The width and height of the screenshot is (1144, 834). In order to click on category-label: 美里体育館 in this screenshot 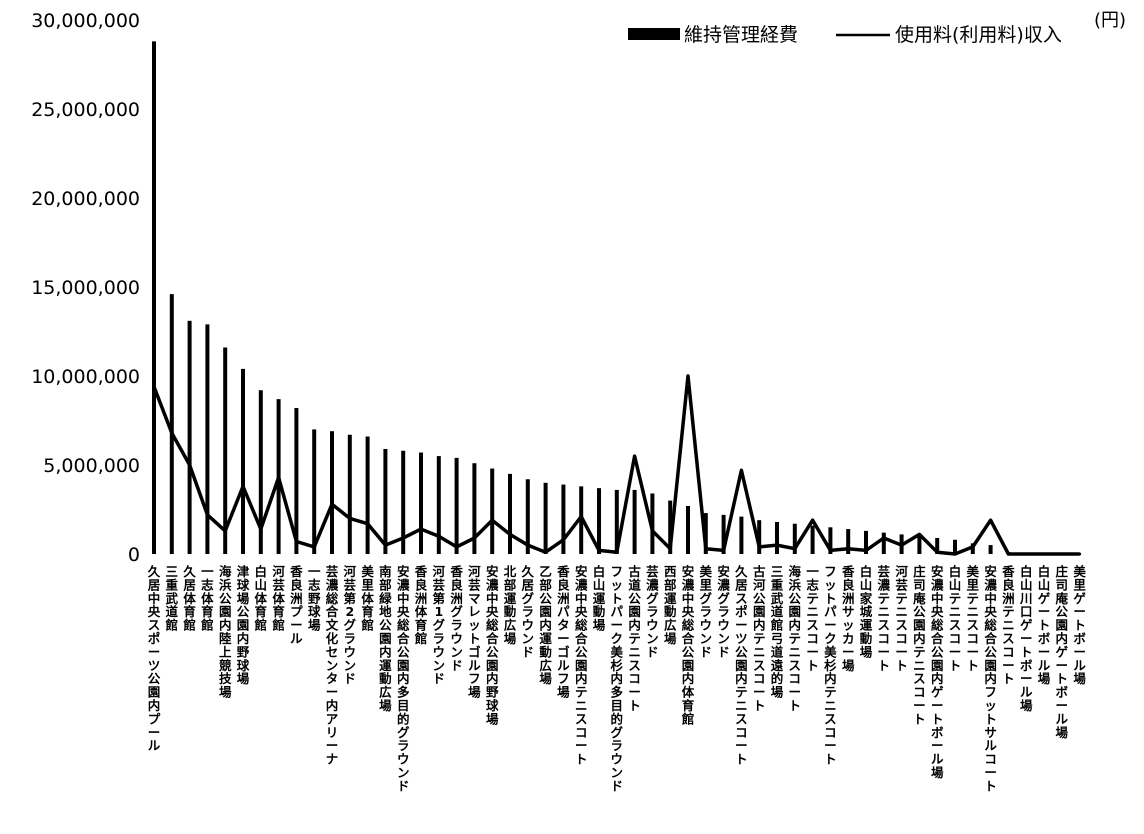, I will do `click(367, 598)`.